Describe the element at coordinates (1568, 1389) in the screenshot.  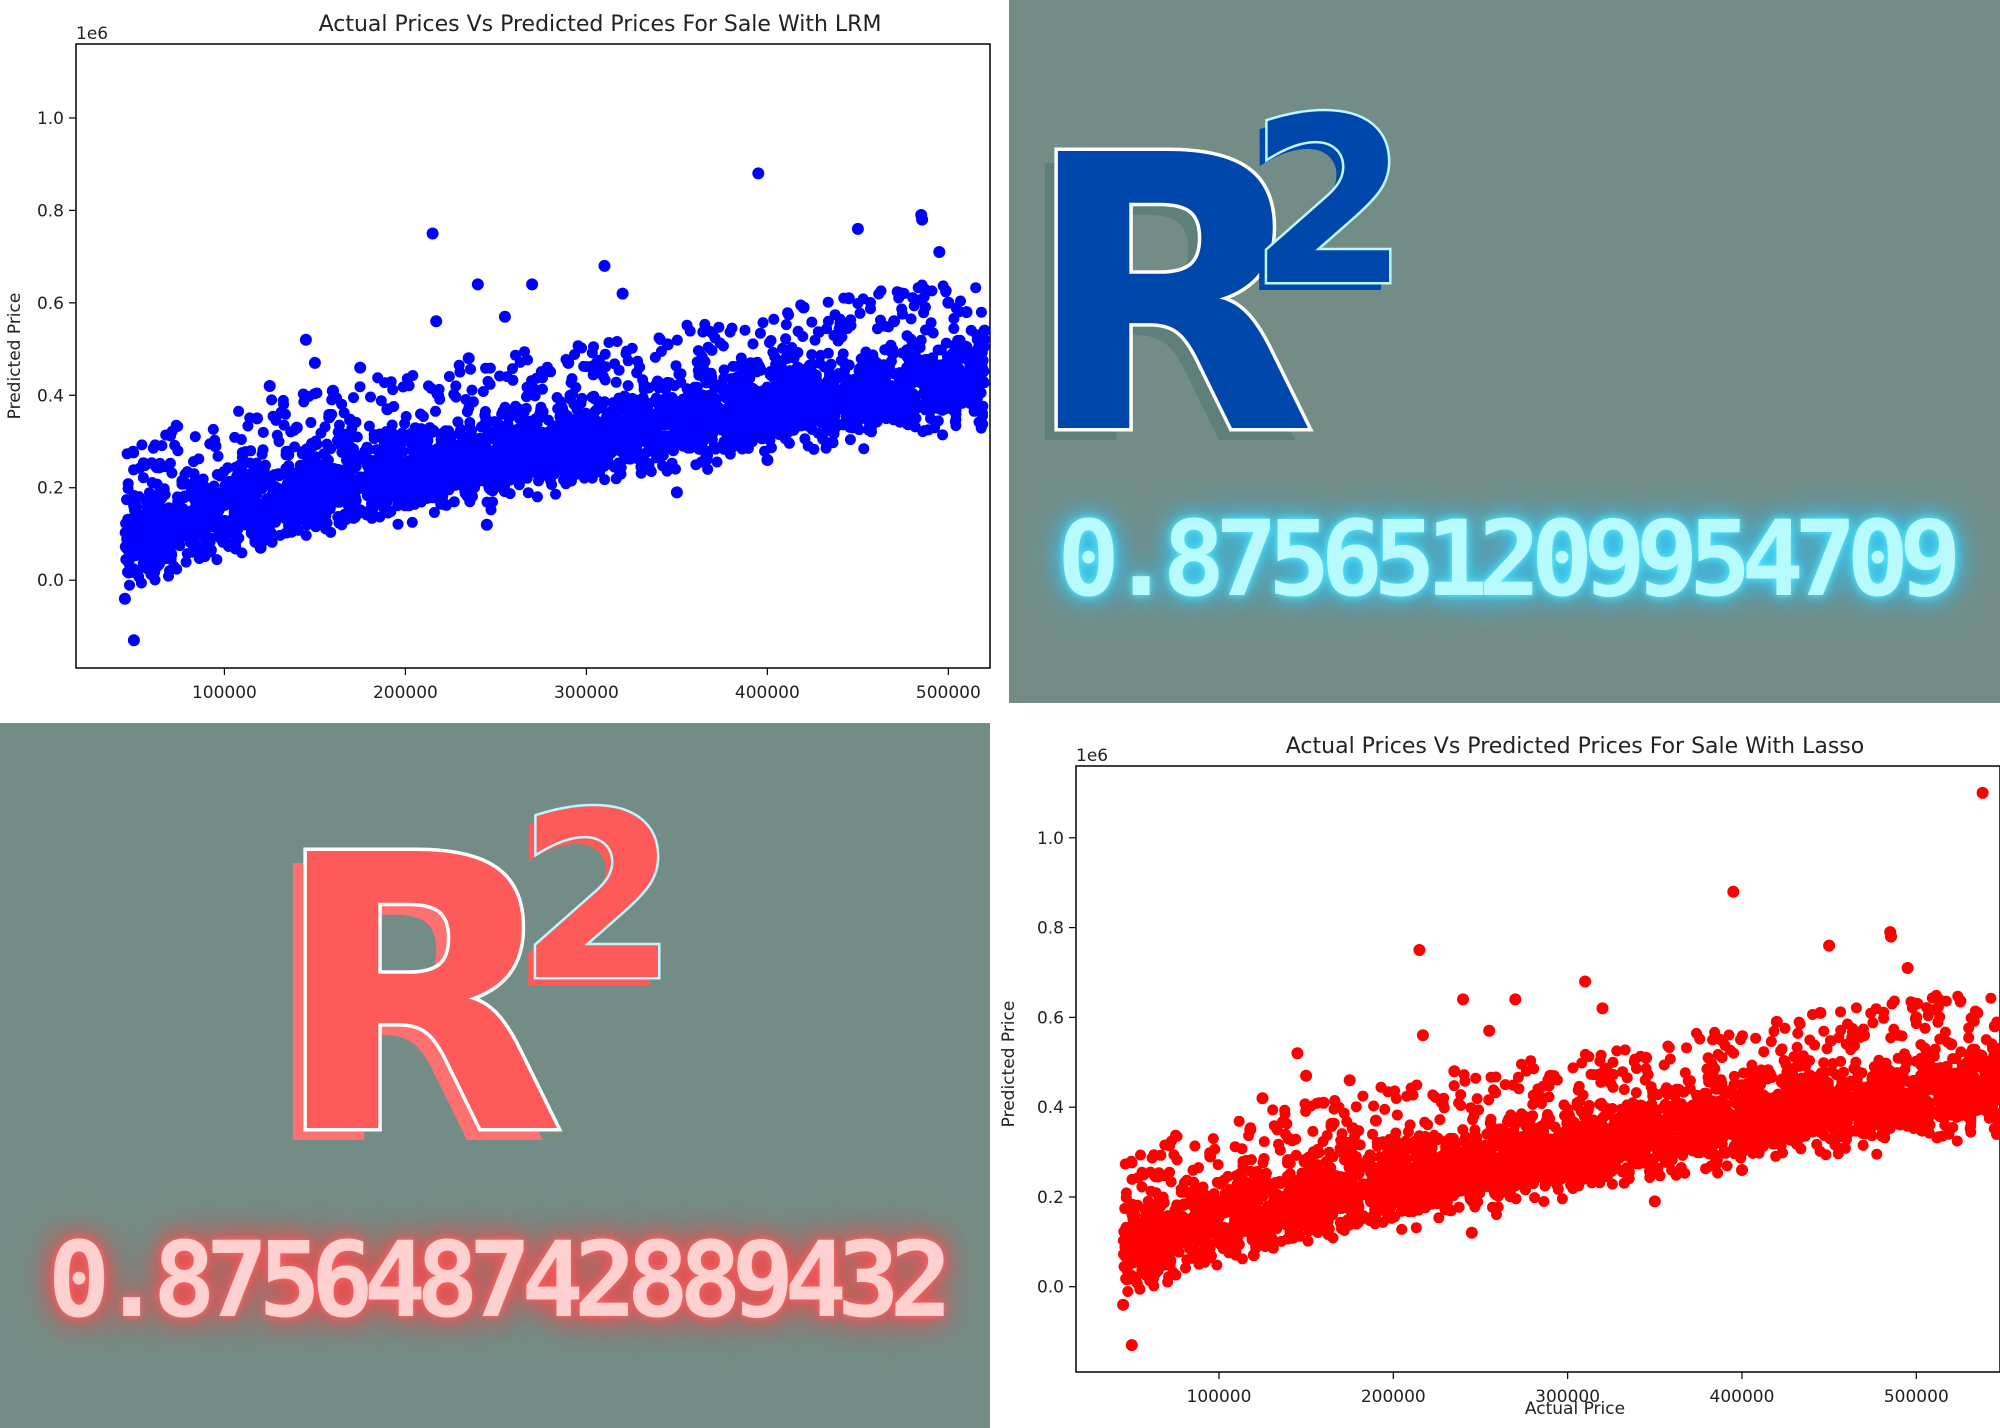
I see `lasso-x-ticks: 100000 200000 300000 400000 500000` at that location.